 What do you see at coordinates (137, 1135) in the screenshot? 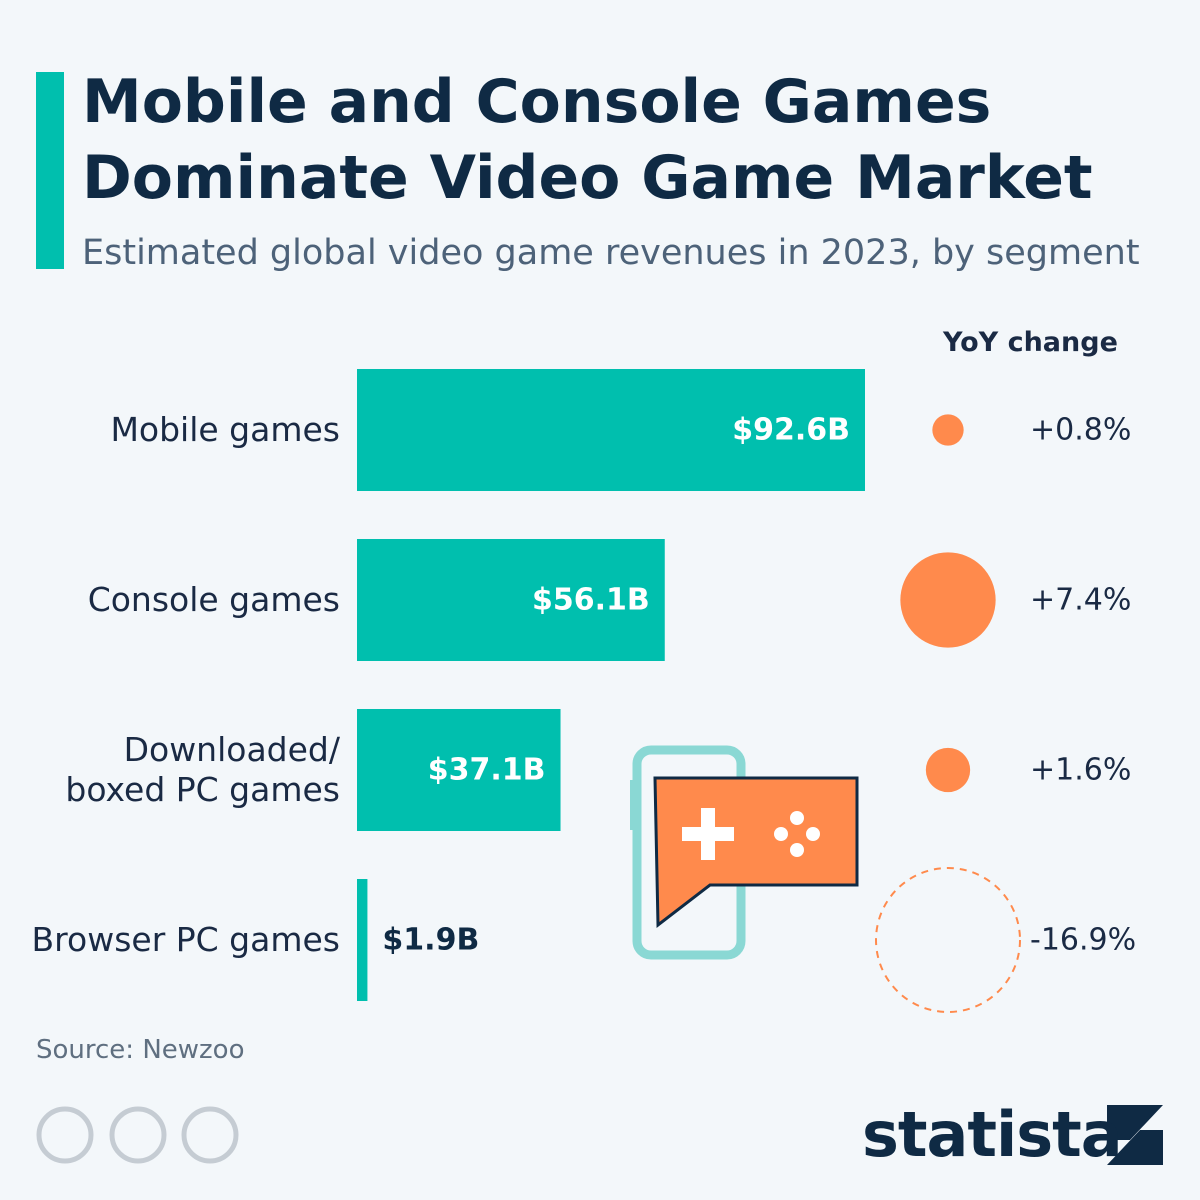
I see `license-icons` at bounding box center [137, 1135].